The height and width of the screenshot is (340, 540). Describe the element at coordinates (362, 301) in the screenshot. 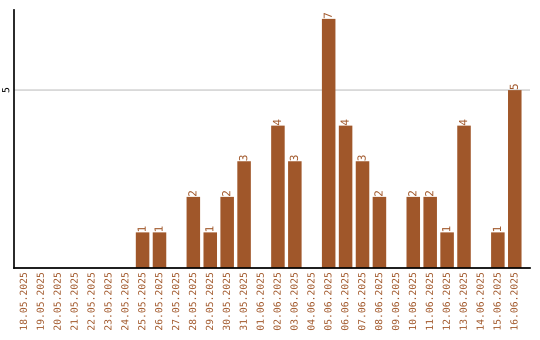

I see `x-tick-label: 07.06.2025` at that location.